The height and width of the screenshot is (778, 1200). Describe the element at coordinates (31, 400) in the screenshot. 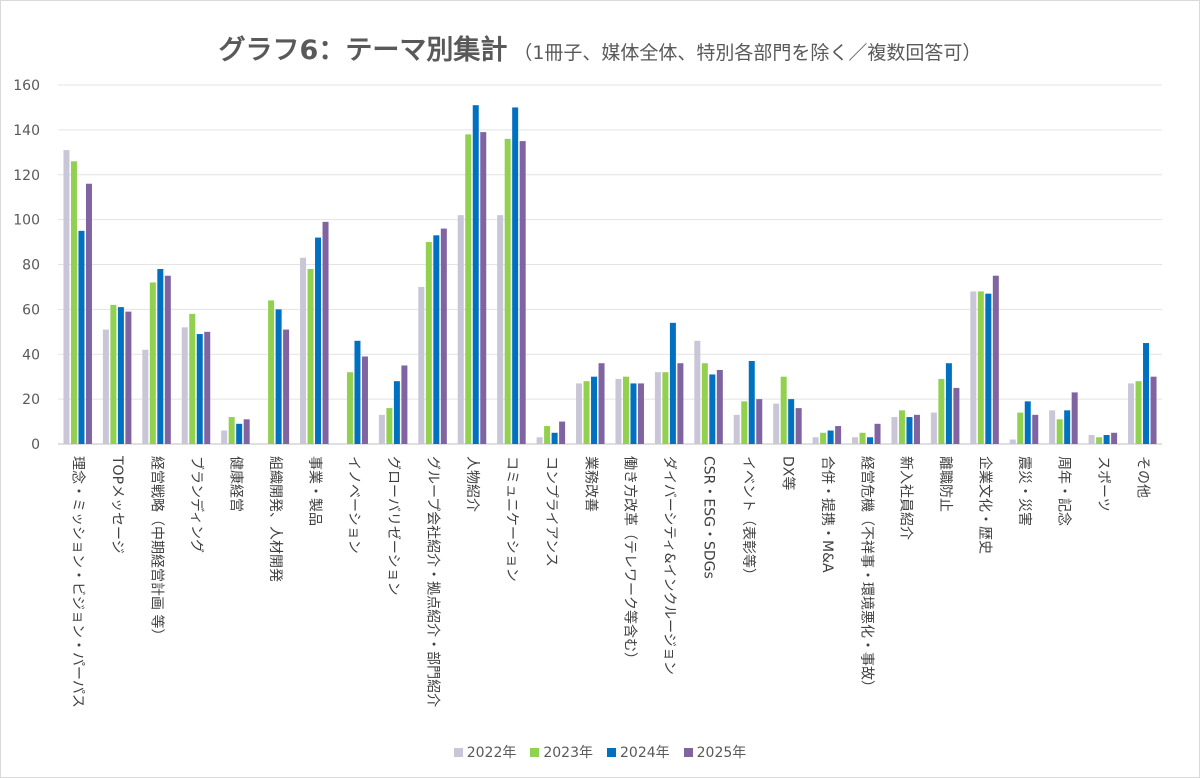

I see `y-tick-label: 20` at that location.